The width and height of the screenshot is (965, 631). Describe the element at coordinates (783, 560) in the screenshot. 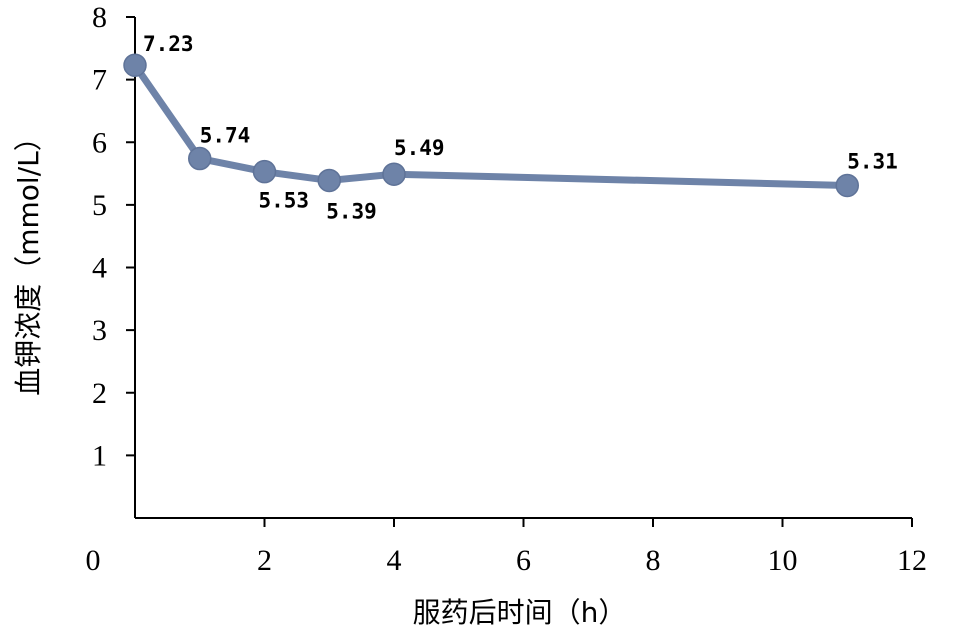

I see `x-tick-label: 10` at that location.